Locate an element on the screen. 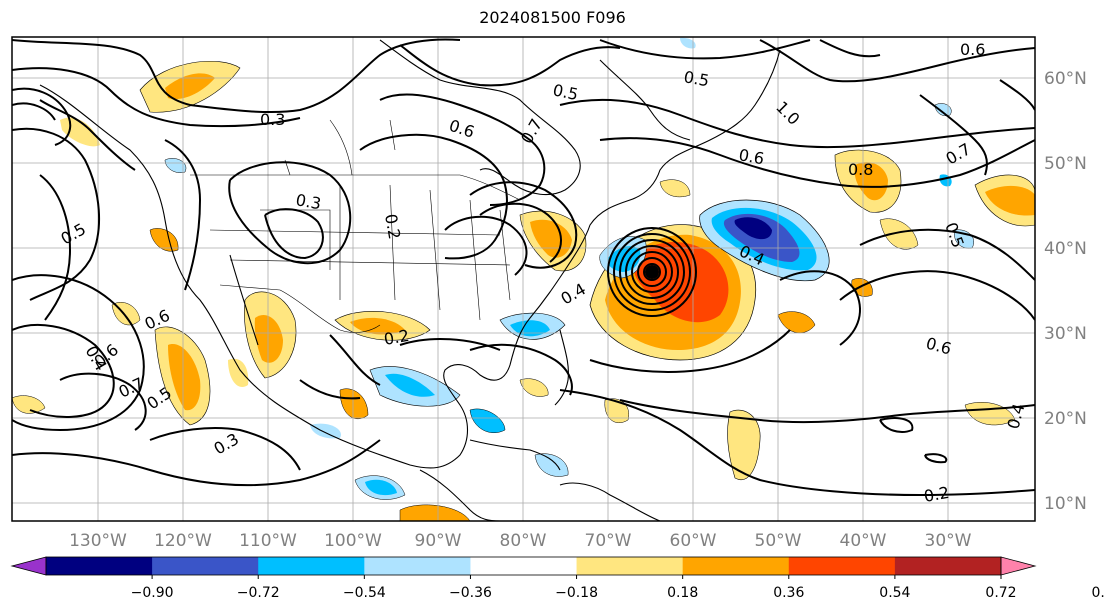 Image resolution: width=1105 pixels, height=615 pixels. lon-tick-label: 90°W is located at coordinates (438, 541).